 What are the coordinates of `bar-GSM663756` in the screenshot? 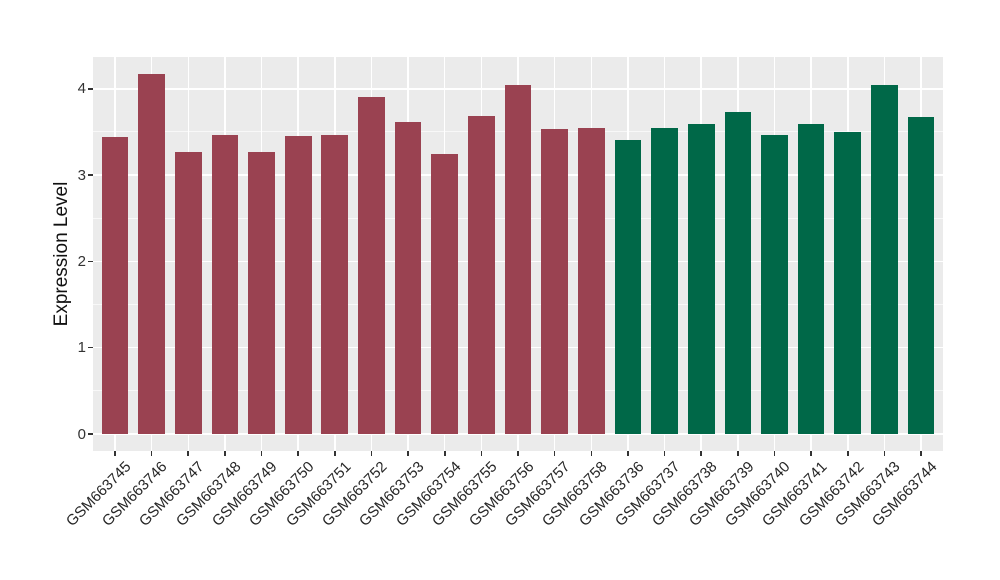 It's located at (518, 259).